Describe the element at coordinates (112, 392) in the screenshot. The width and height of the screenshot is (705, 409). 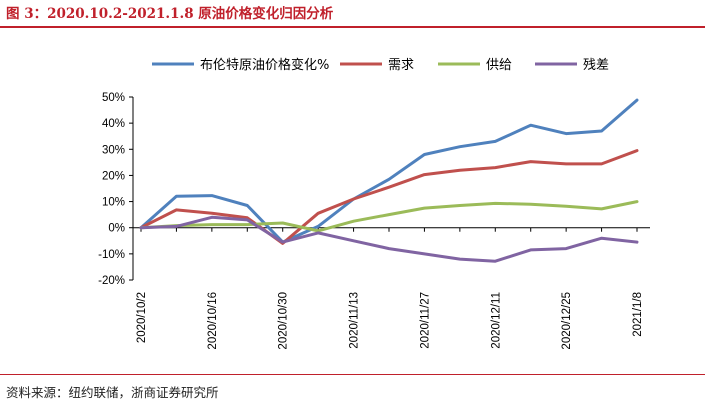
I see `source-note: 资料来源：纽约联储，浙商证券研究所` at that location.